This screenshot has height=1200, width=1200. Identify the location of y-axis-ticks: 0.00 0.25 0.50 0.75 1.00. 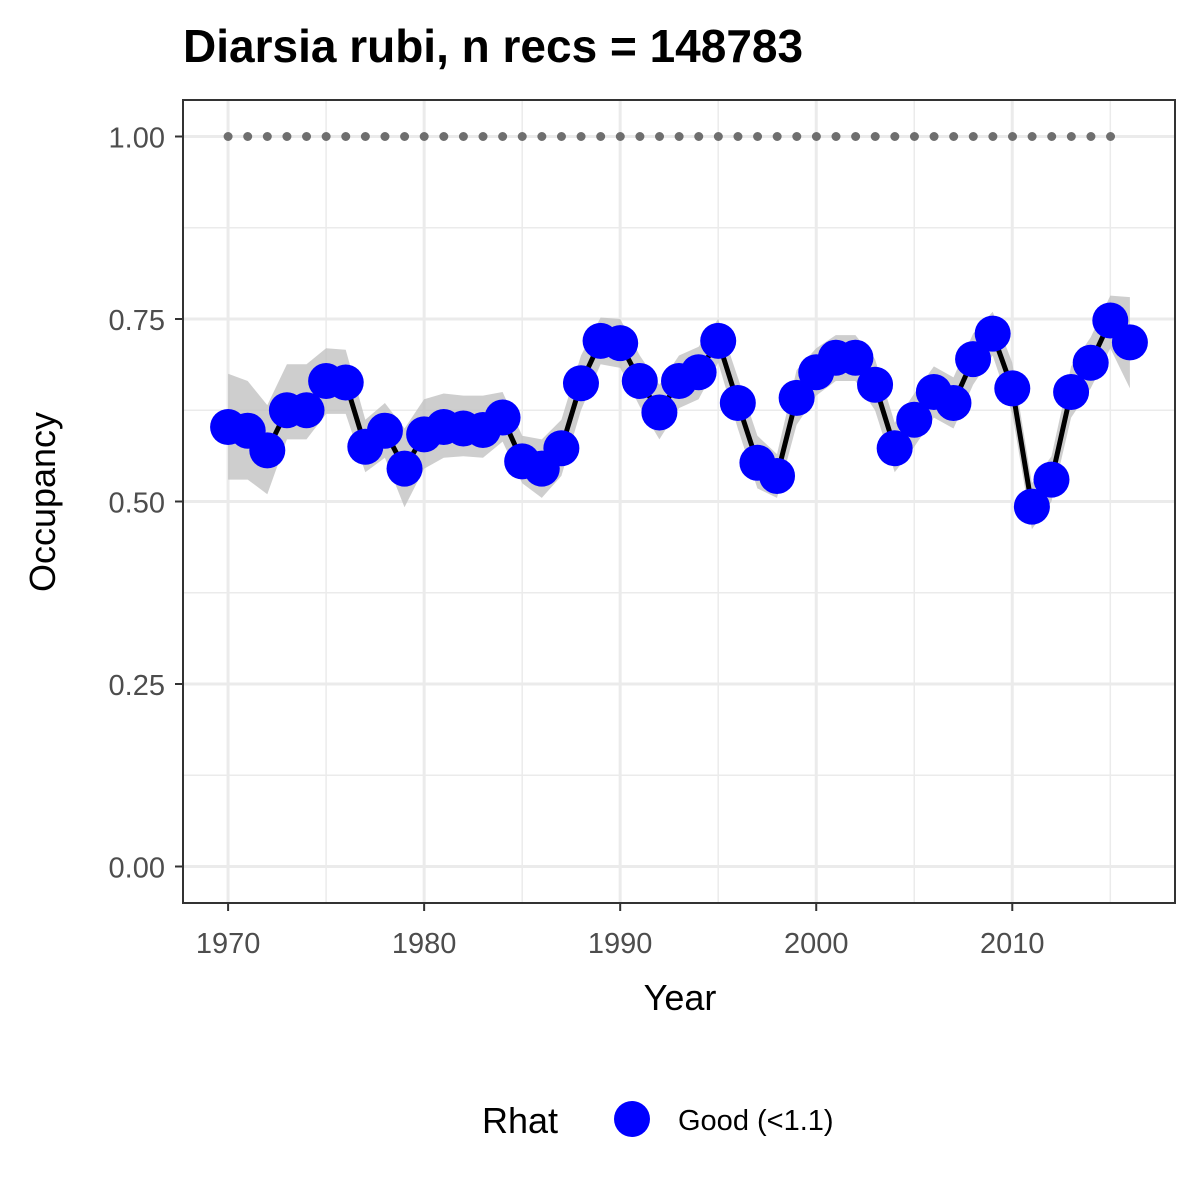
(146, 504).